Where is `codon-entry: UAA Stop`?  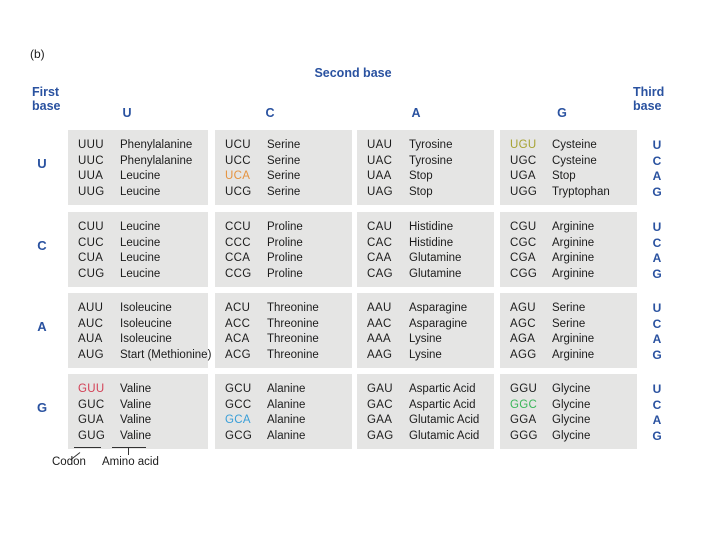 codon-entry: UAA Stop is located at coordinates (430, 177).